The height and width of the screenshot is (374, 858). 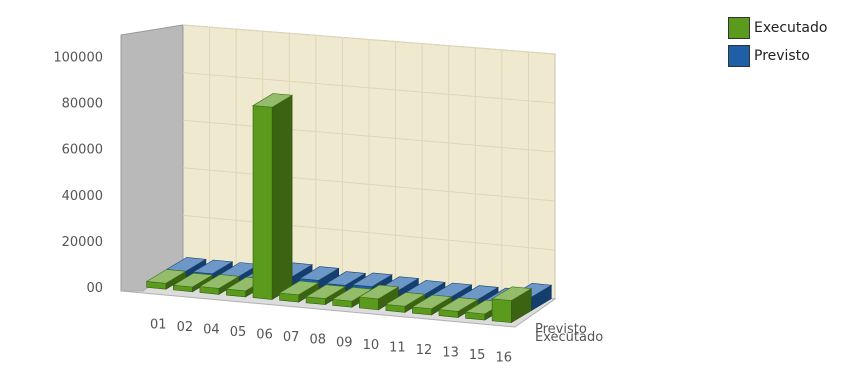 What do you see at coordinates (569, 337) in the screenshot?
I see `depth-label: Executado` at bounding box center [569, 337].